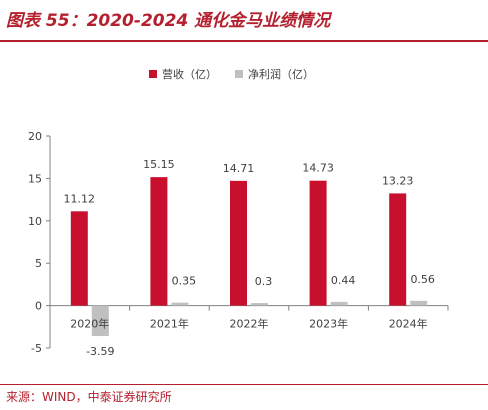 The height and width of the screenshot is (410, 488). I want to click on legend-swatch-revenue, so click(153, 74).